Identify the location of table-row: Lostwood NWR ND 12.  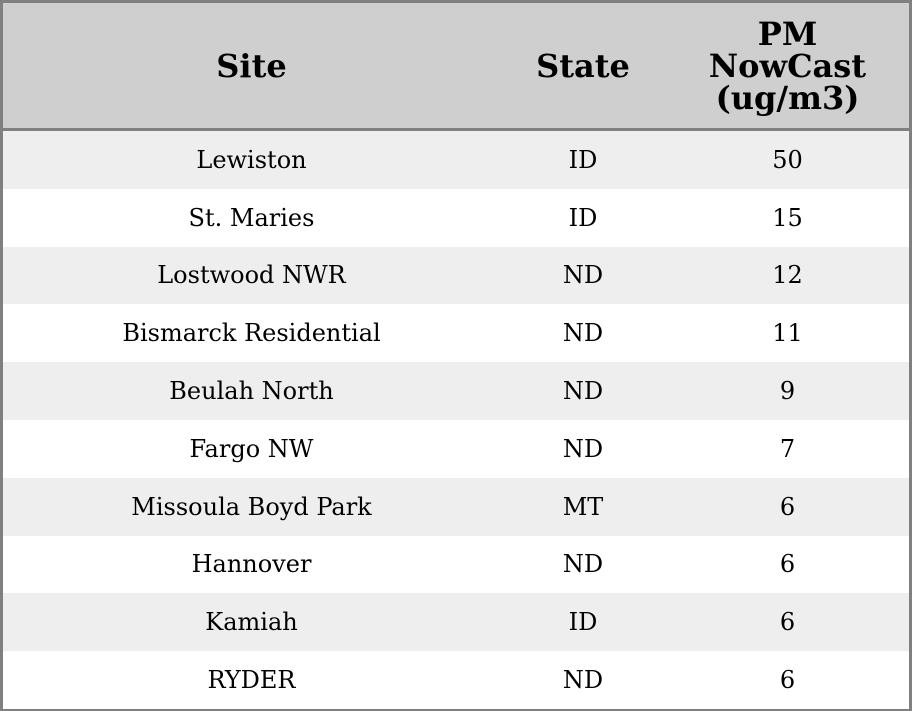
(456, 275).